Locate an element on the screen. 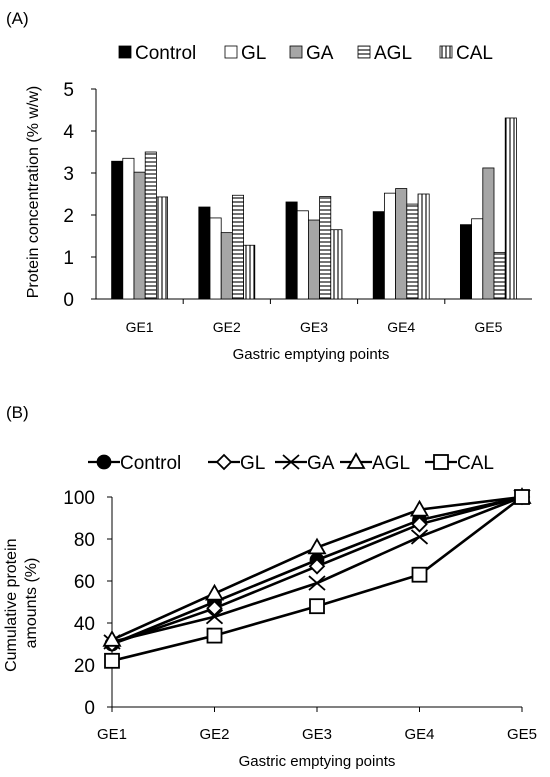  legend-label-b-gl: GL is located at coordinates (252, 463).